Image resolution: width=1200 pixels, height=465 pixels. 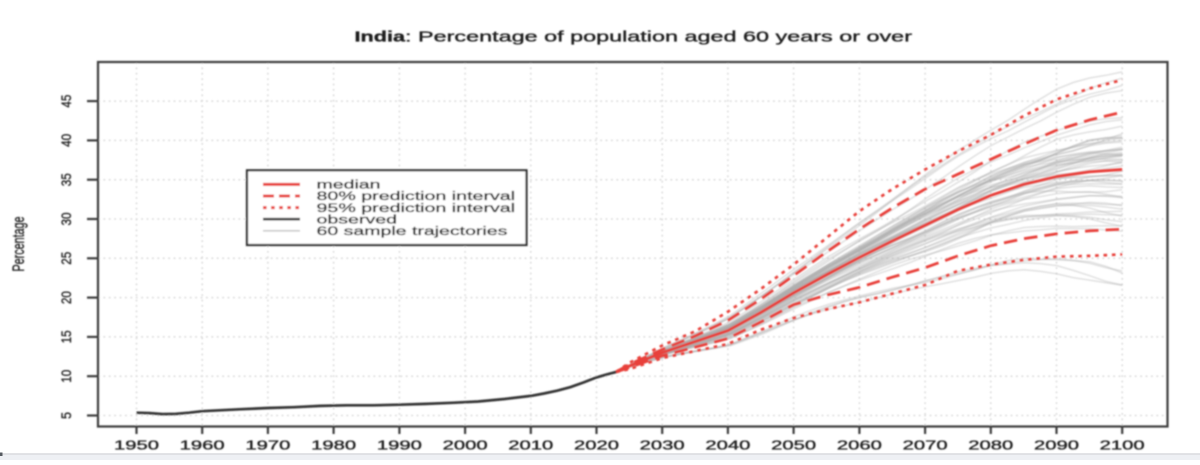 I want to click on svg-text: 1980, so click(x=333, y=446).